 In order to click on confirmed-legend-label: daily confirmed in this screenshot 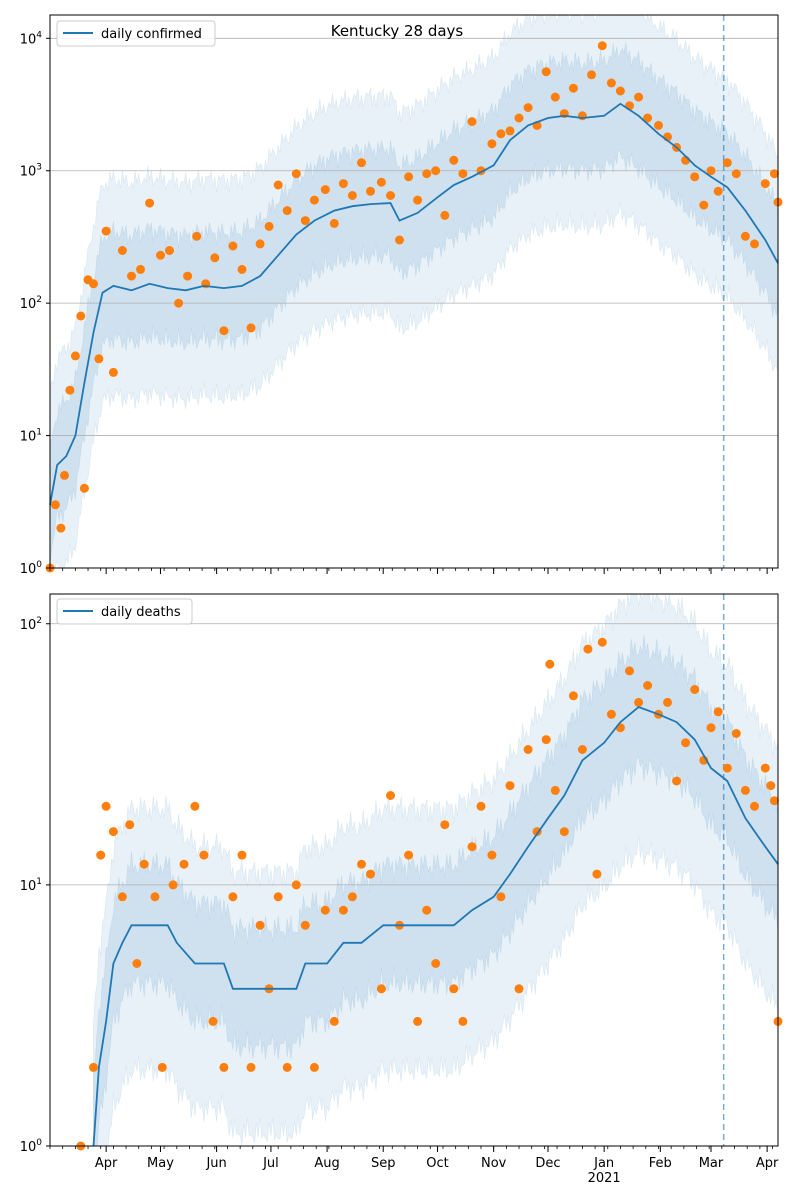, I will do `click(151, 34)`.